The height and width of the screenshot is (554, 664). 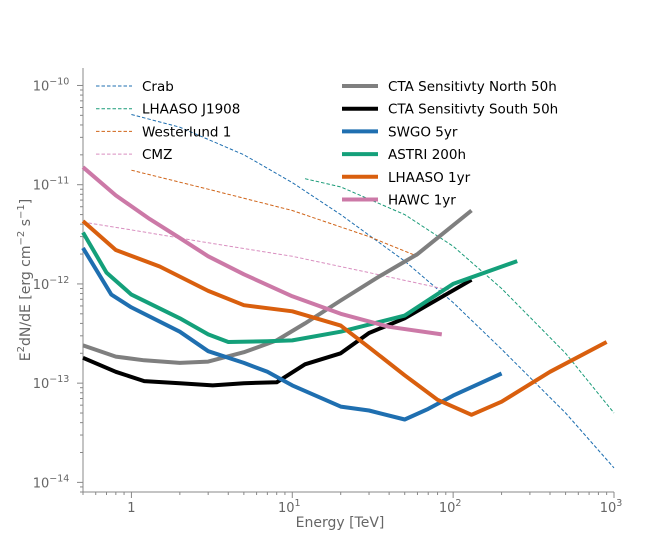 What do you see at coordinates (191, 110) in the screenshot?
I see `legend-label-lhaaso-j1908: LHAASO J1908` at bounding box center [191, 110].